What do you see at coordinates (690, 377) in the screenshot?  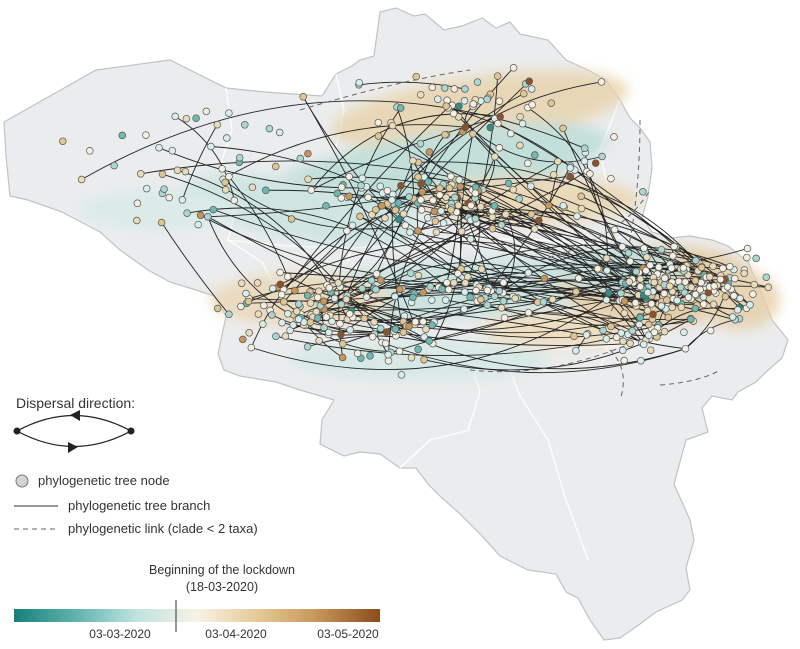 I see `phylogenetic-link` at bounding box center [690, 377].